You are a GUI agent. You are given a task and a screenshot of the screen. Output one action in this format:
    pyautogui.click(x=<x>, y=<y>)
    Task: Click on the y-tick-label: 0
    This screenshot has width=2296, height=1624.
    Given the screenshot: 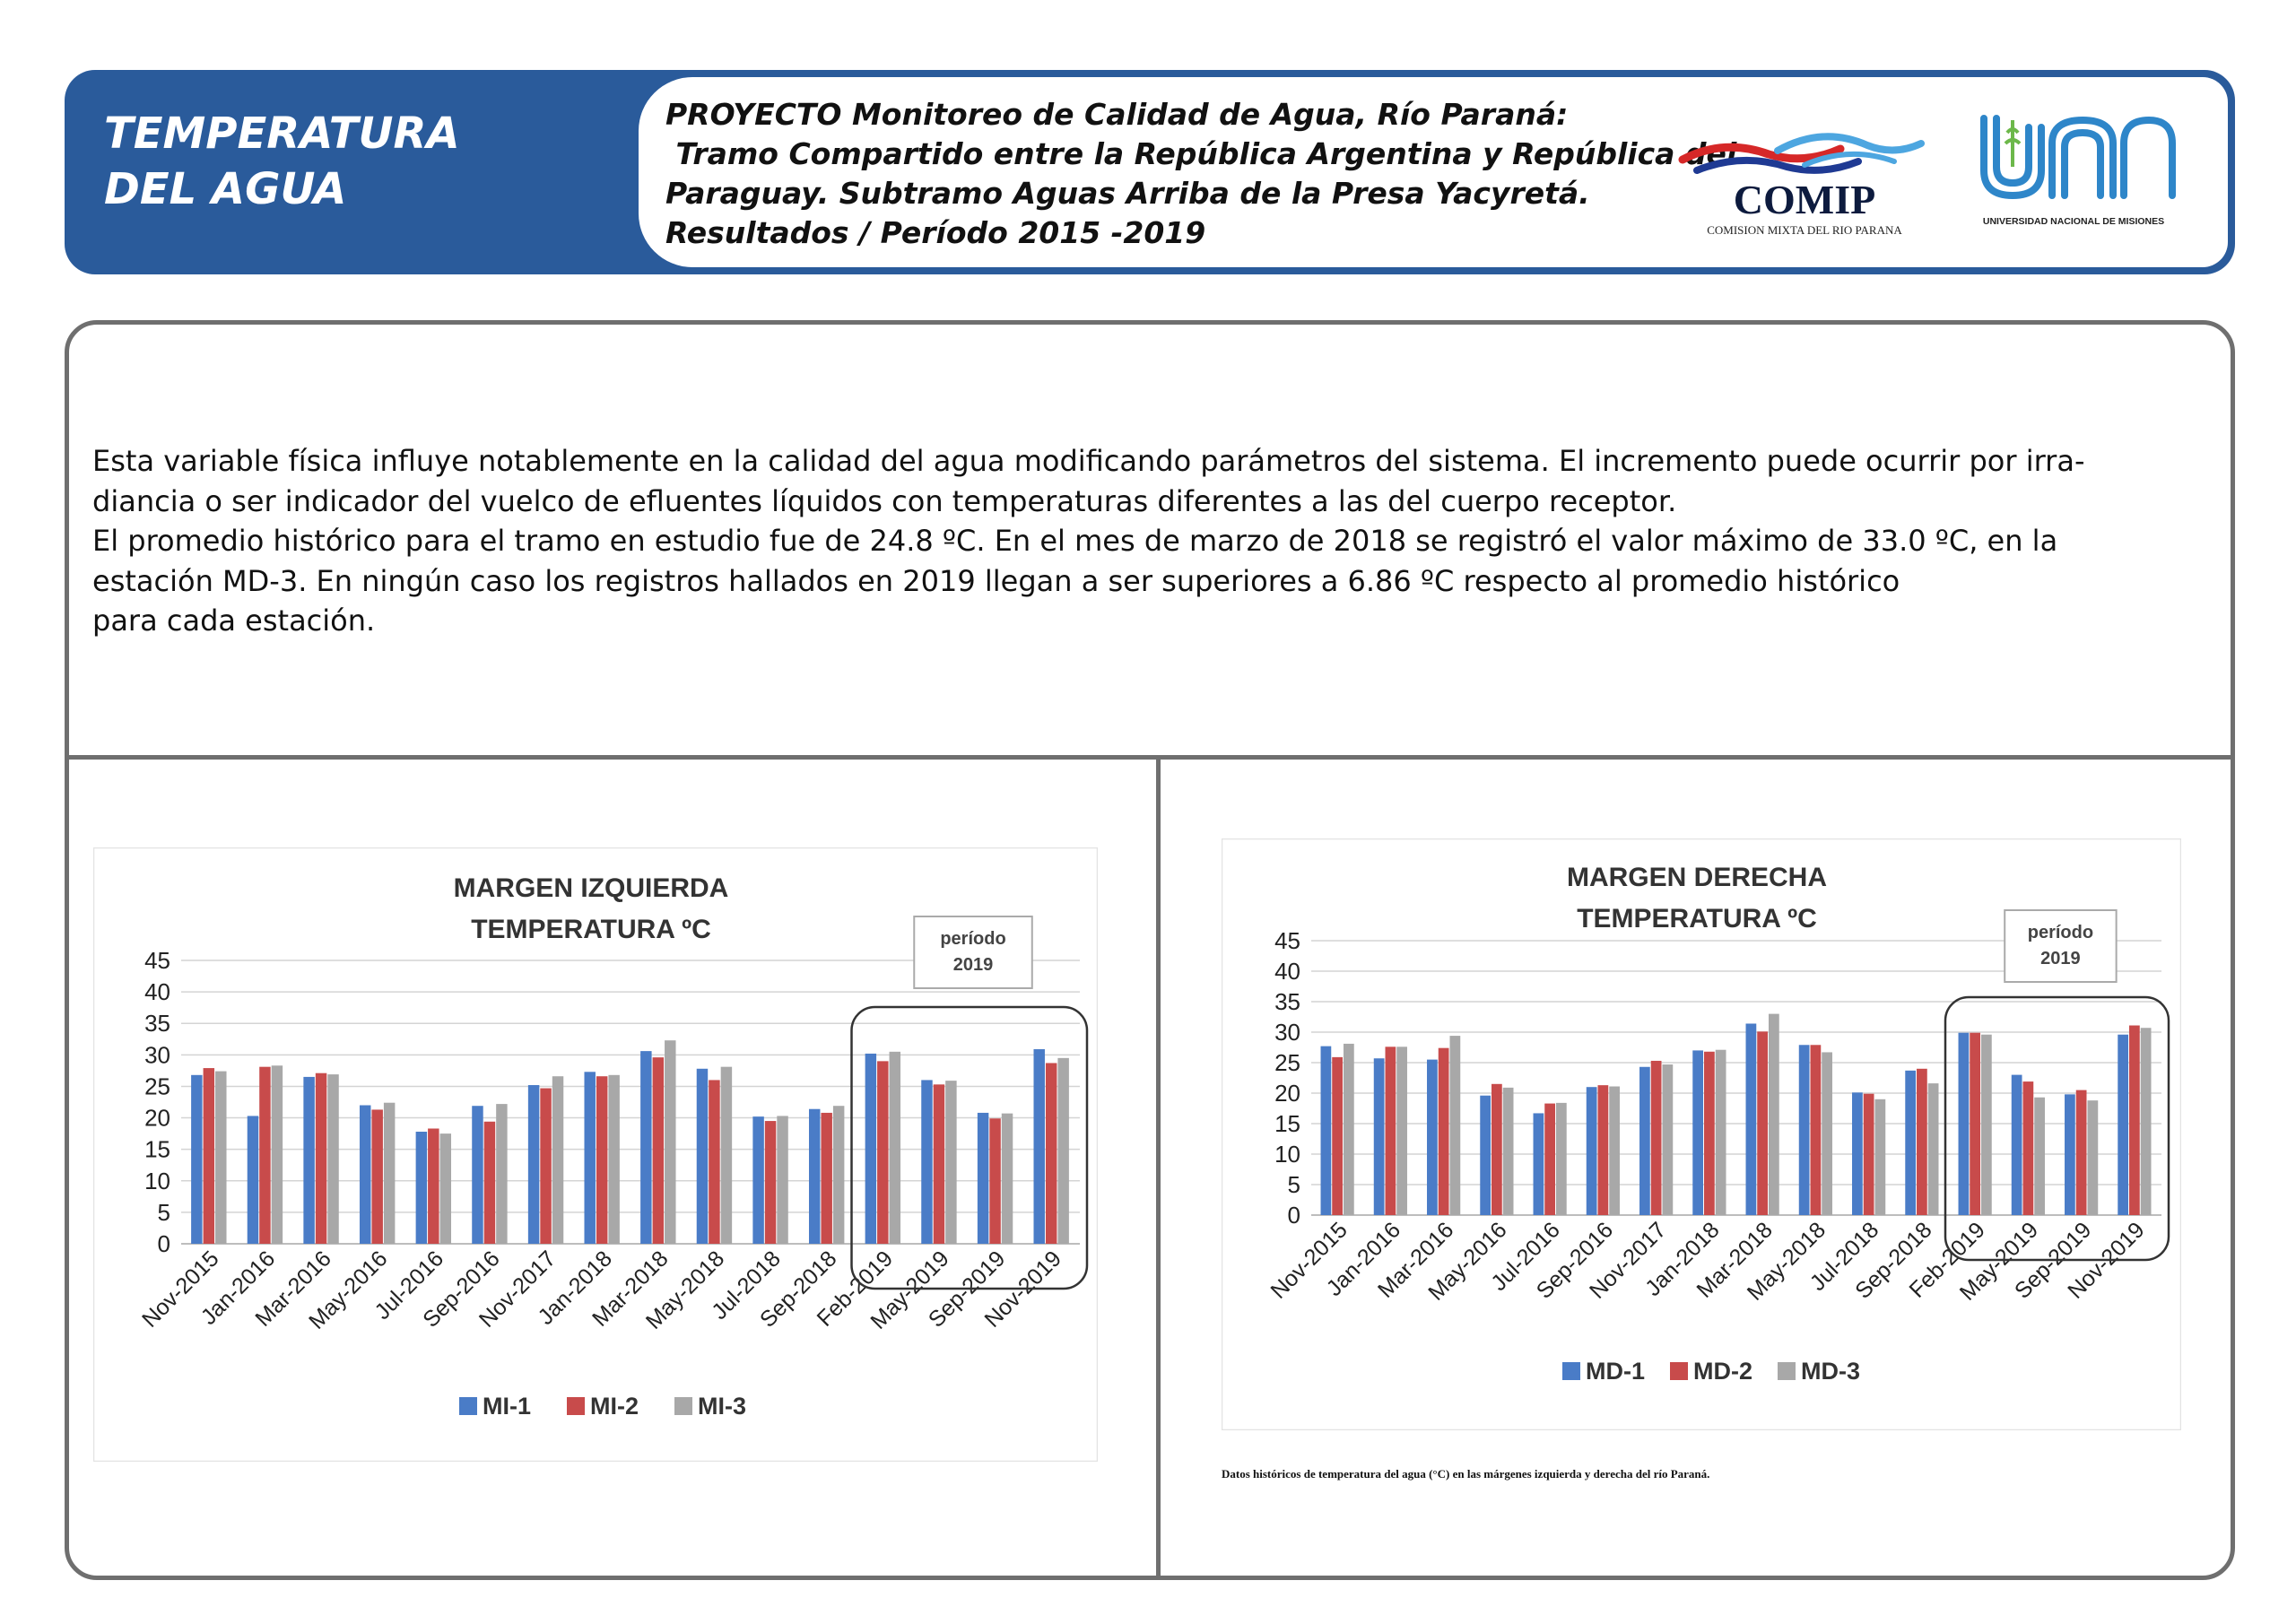 What is the action you would take?
    pyautogui.click(x=1294, y=1215)
    